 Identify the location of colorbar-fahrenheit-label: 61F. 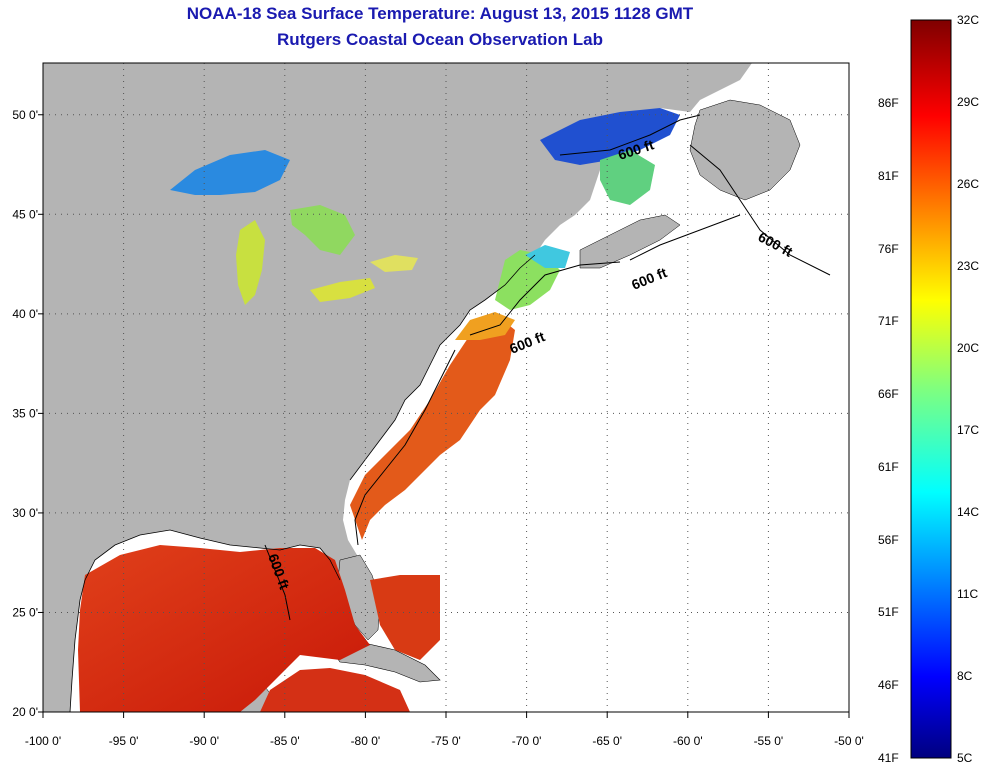
(888, 466).